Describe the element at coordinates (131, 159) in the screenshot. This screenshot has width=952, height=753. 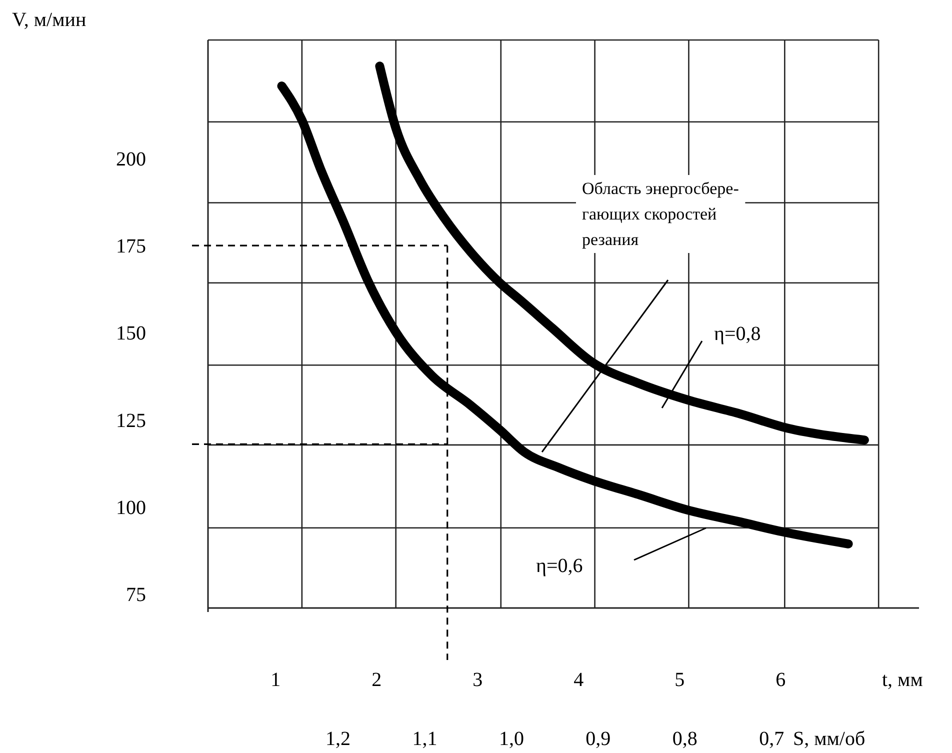
I see `y-tick-label: 200` at that location.